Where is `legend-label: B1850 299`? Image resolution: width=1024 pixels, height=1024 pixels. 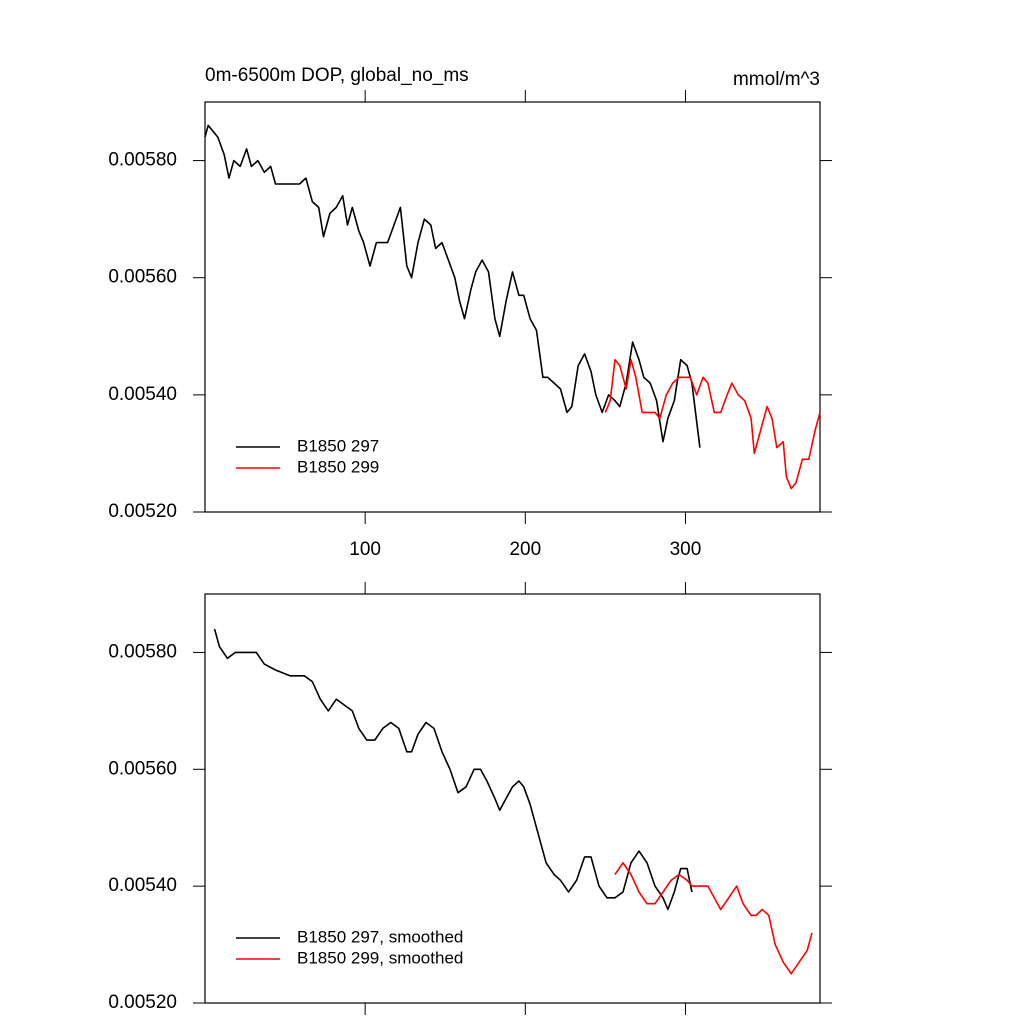 legend-label: B1850 299 is located at coordinates (338, 466).